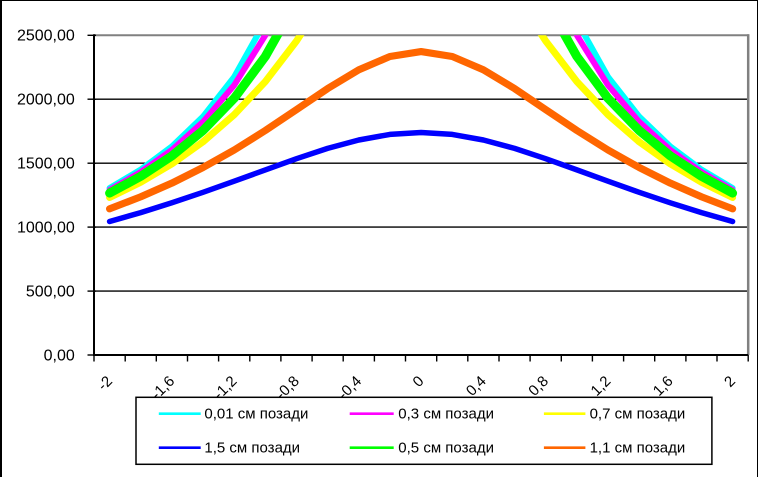 The image size is (758, 477). Describe the element at coordinates (46, 36) in the screenshot. I see `svg-text: 2500,00` at that location.